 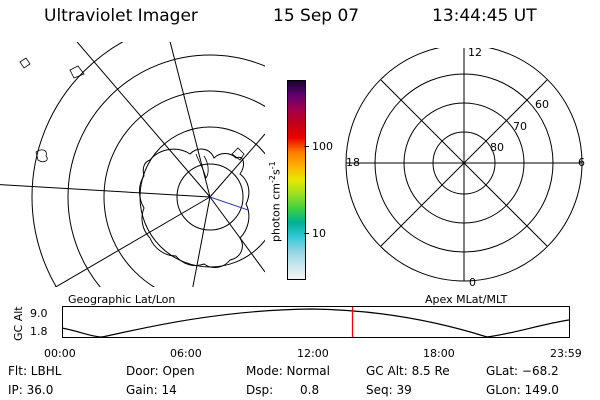 I want to click on mlt-label-6: 6, so click(x=581, y=162).